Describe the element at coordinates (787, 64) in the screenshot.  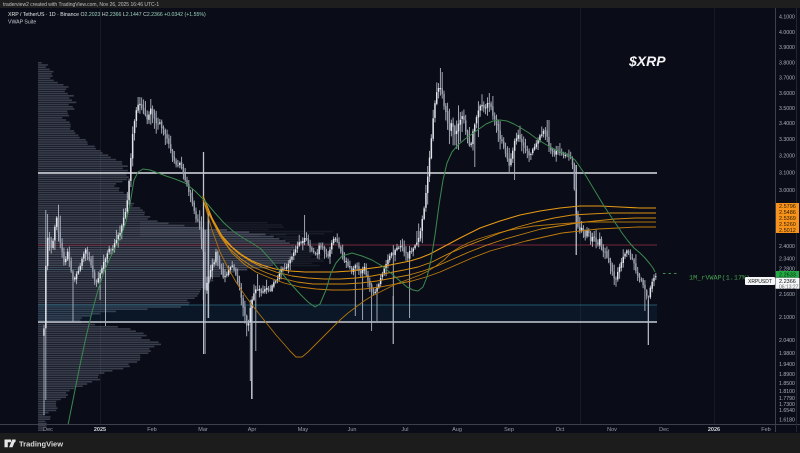
I see `svg-text: 3.8000` at that location.